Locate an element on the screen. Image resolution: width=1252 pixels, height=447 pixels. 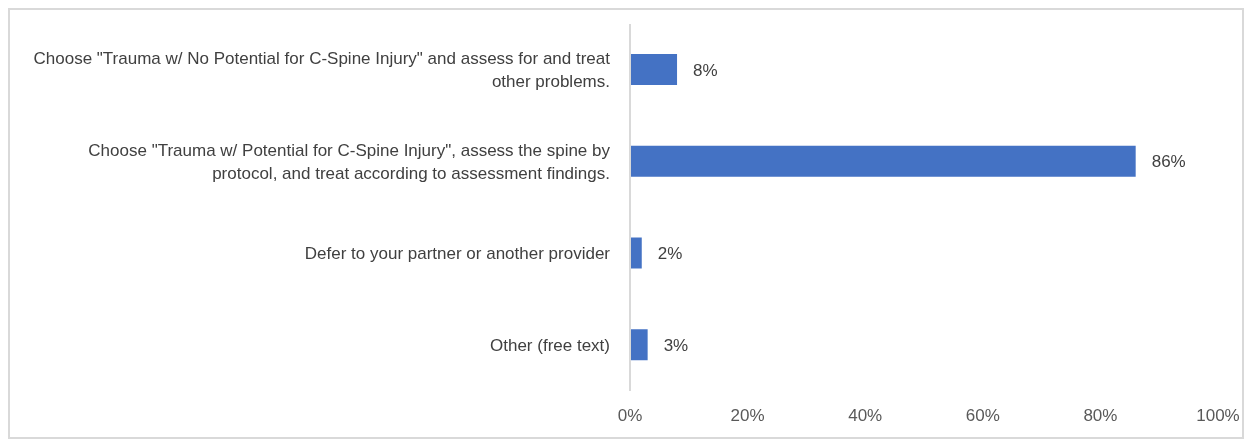
data-label: 3% is located at coordinates (676, 345).